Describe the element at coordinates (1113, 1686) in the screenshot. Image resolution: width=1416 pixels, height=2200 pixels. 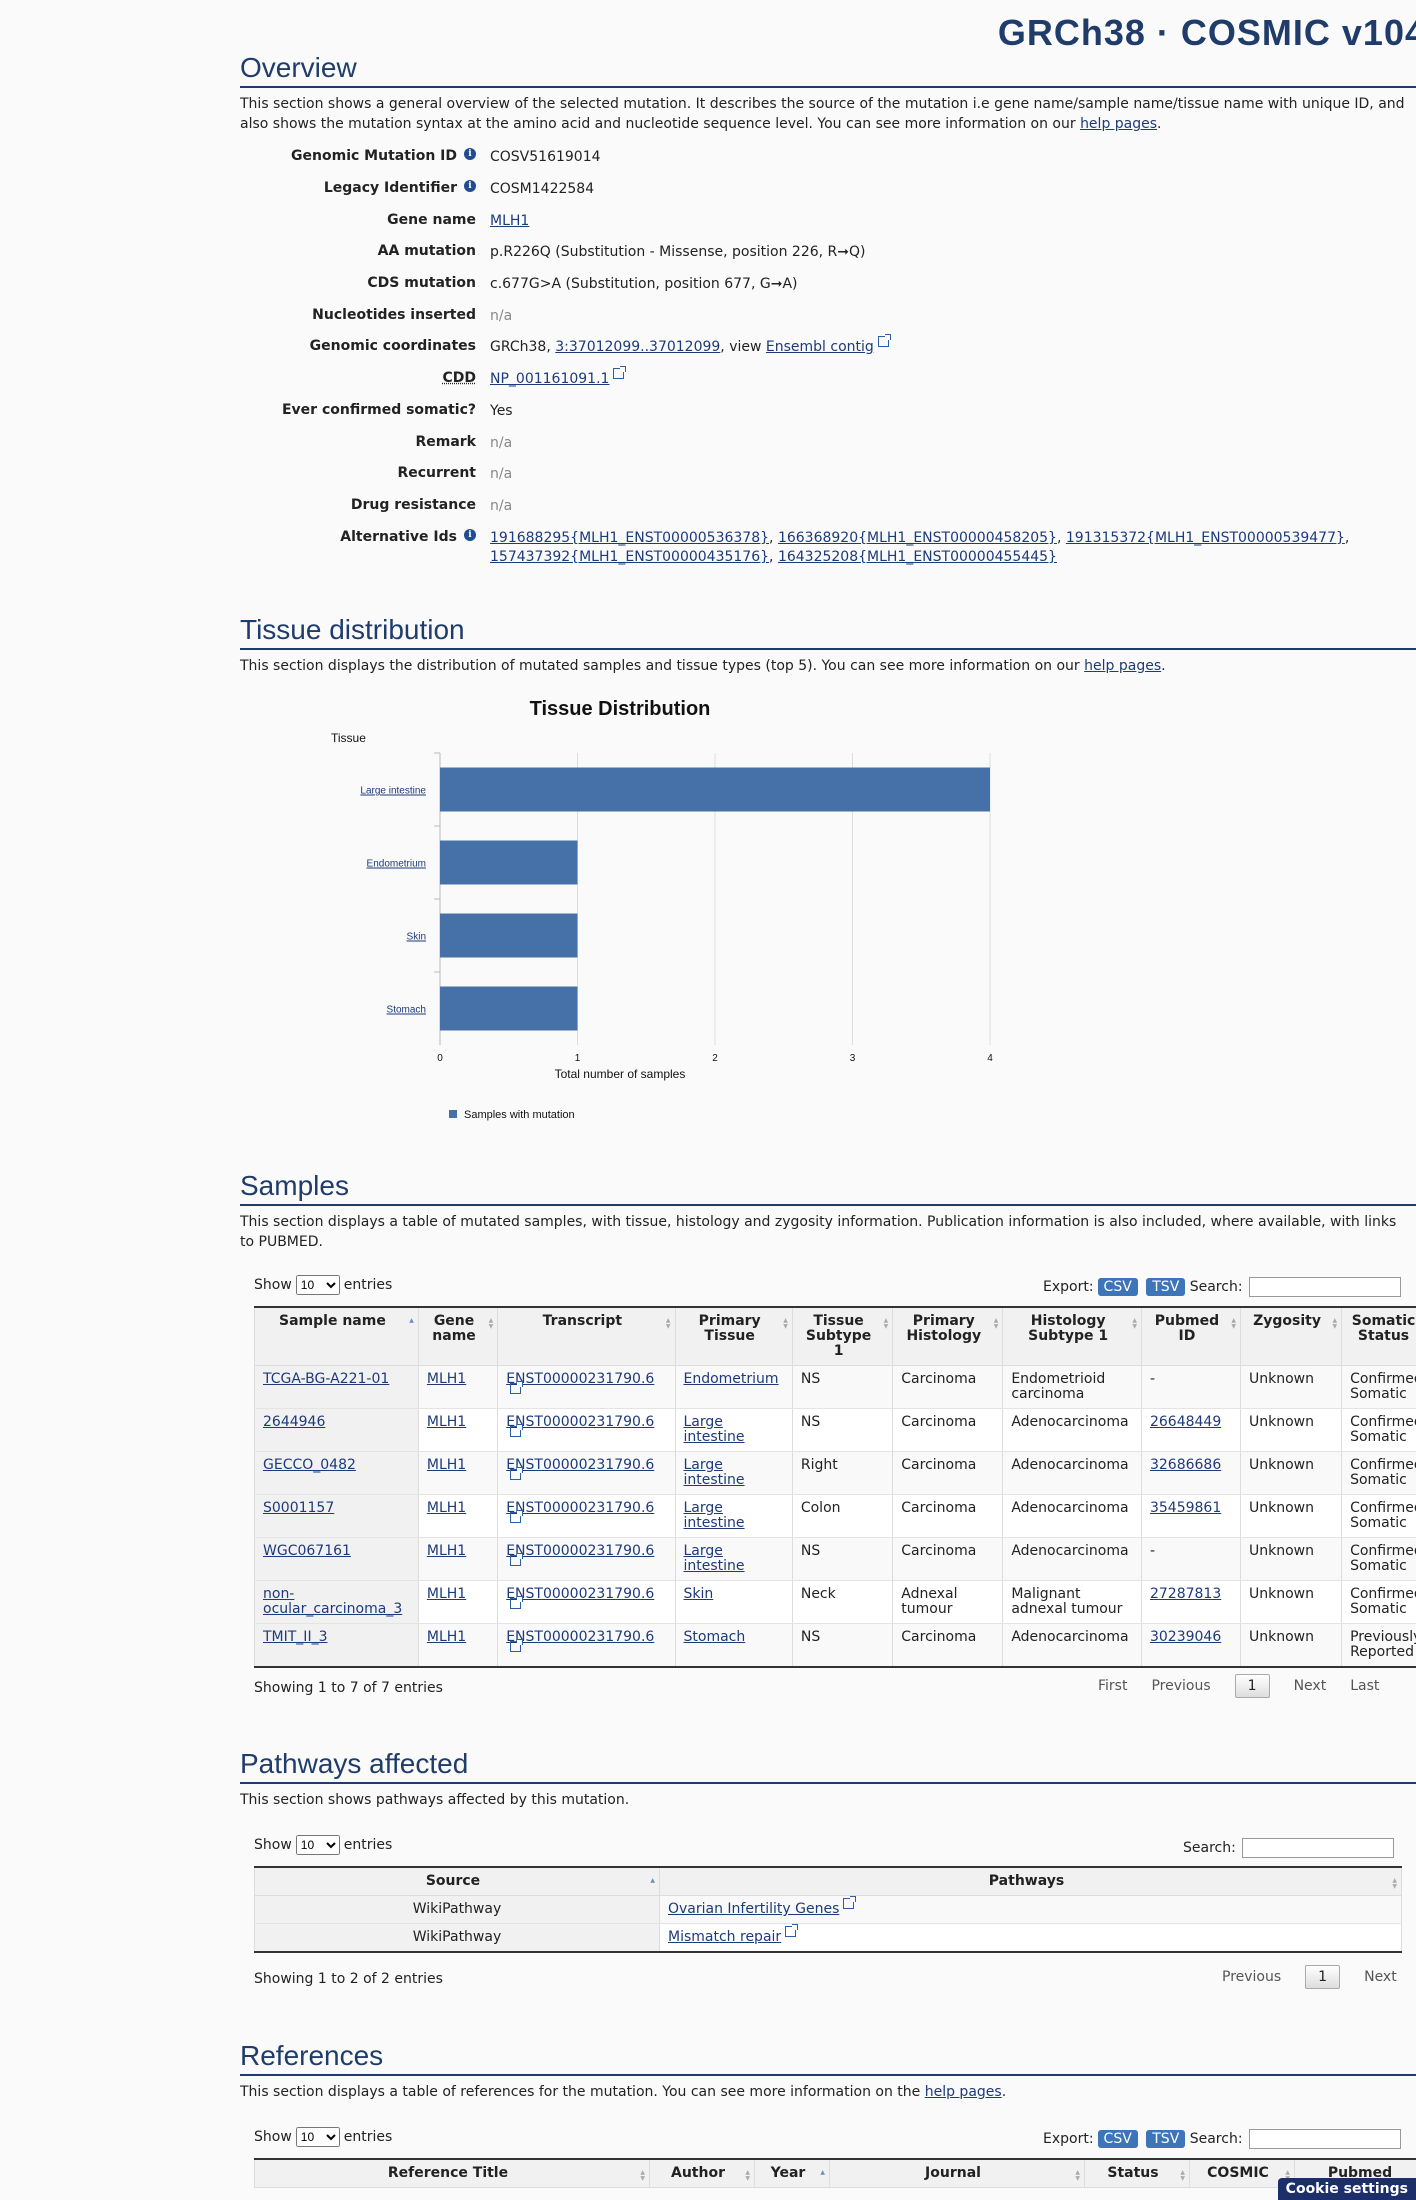
I see `pager-first: First` at that location.